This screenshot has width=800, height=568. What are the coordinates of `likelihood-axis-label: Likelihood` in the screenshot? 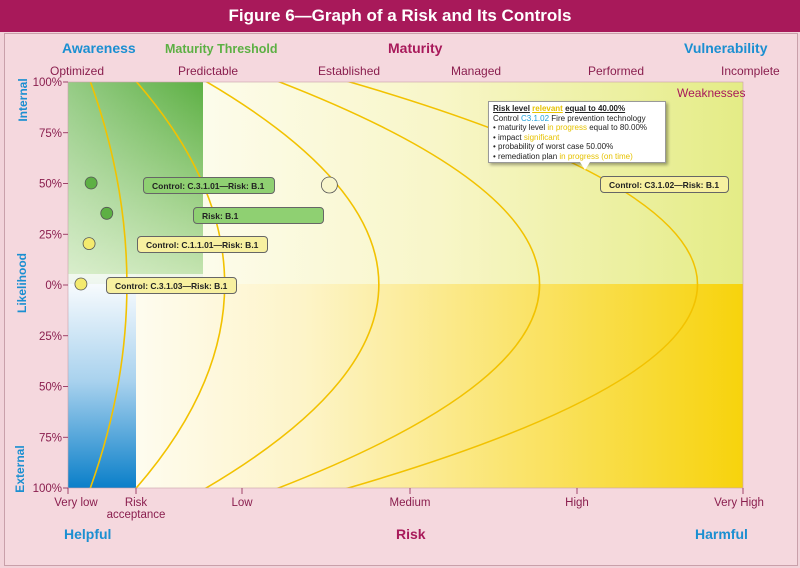 It's located at (22, 283).